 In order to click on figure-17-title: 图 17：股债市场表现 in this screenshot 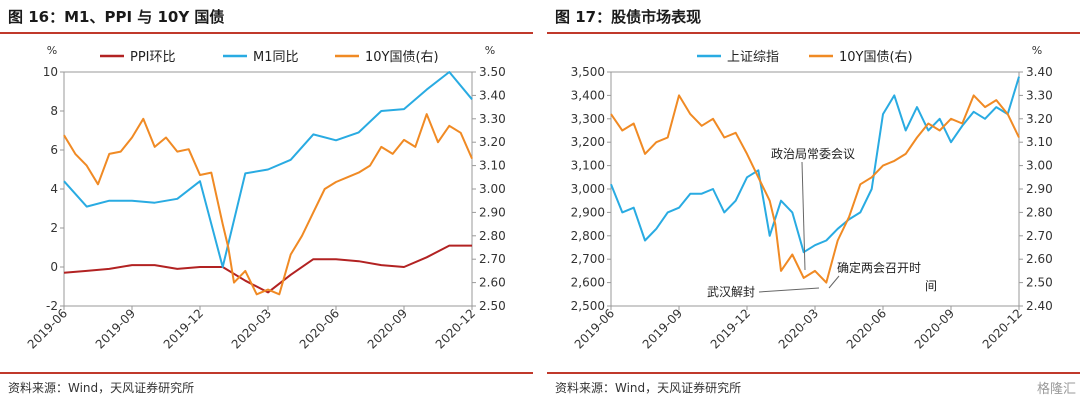, I will do `click(628, 17)`.